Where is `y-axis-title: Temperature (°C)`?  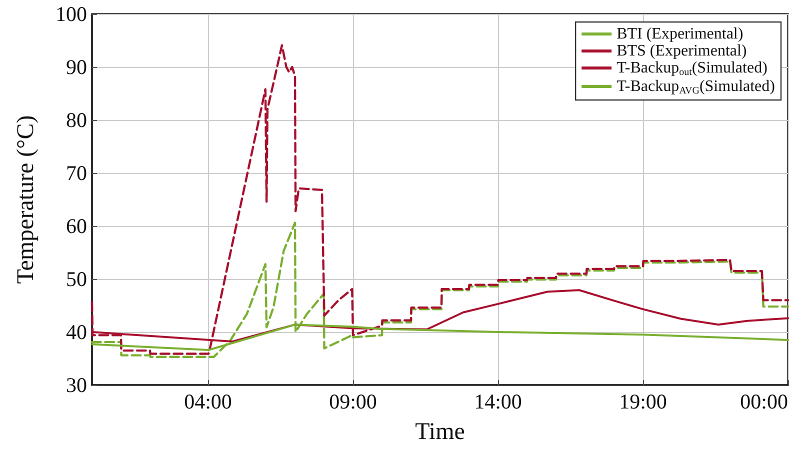
y-axis-title: Temperature (°C) is located at coordinates (26, 199).